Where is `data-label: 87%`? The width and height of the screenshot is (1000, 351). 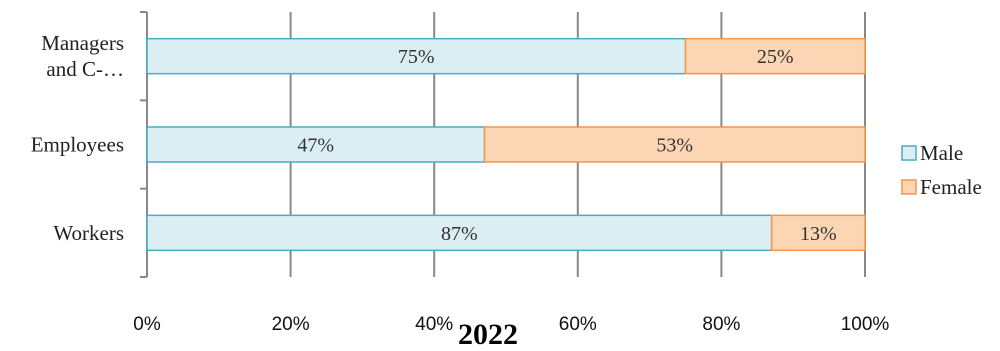
data-label: 87% is located at coordinates (459, 234).